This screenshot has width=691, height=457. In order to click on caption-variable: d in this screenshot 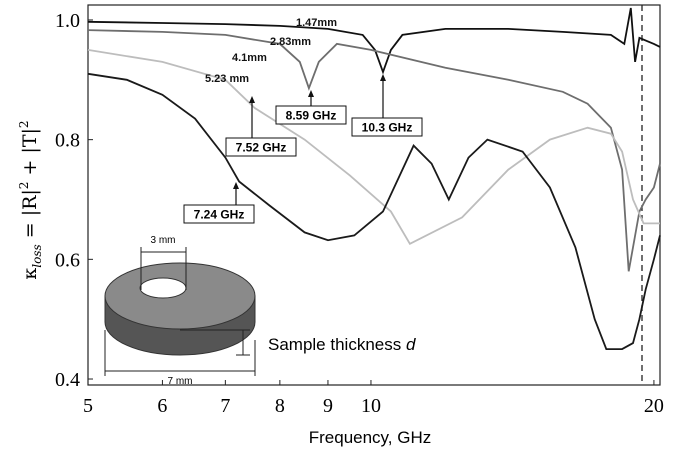, I will do `click(411, 344)`.